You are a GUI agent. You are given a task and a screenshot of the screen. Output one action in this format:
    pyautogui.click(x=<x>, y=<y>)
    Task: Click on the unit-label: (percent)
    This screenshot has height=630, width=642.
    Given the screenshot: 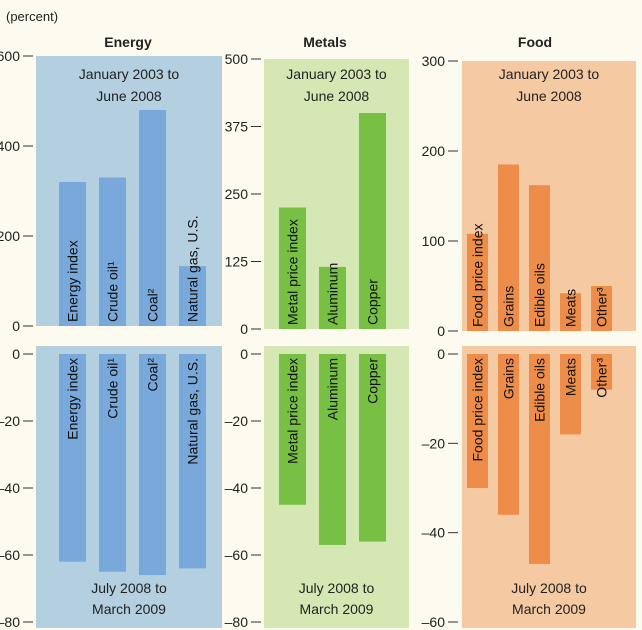 What is the action you would take?
    pyautogui.click(x=32, y=16)
    